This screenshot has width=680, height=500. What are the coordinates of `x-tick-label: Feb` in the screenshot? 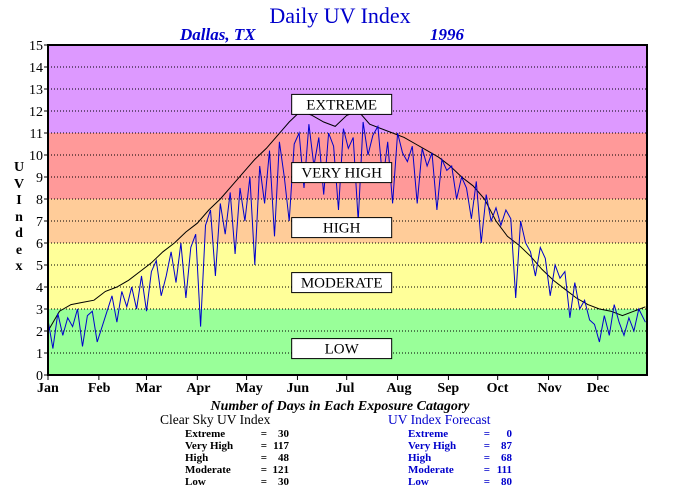 It's located at (99, 388).